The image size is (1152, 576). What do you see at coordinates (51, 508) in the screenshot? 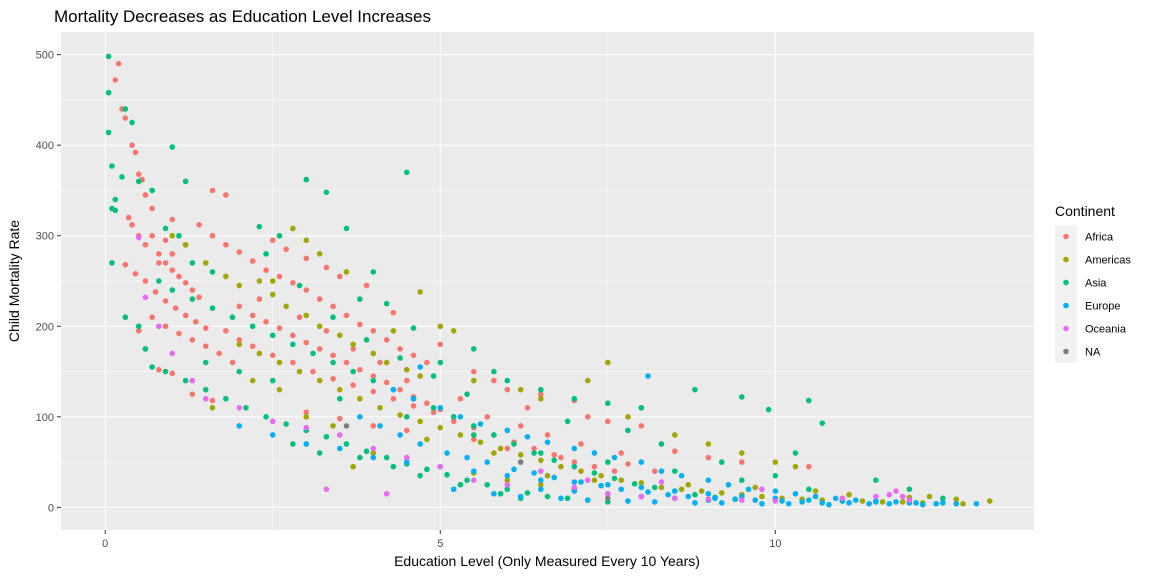
I see `y-tick-label: 0` at bounding box center [51, 508].